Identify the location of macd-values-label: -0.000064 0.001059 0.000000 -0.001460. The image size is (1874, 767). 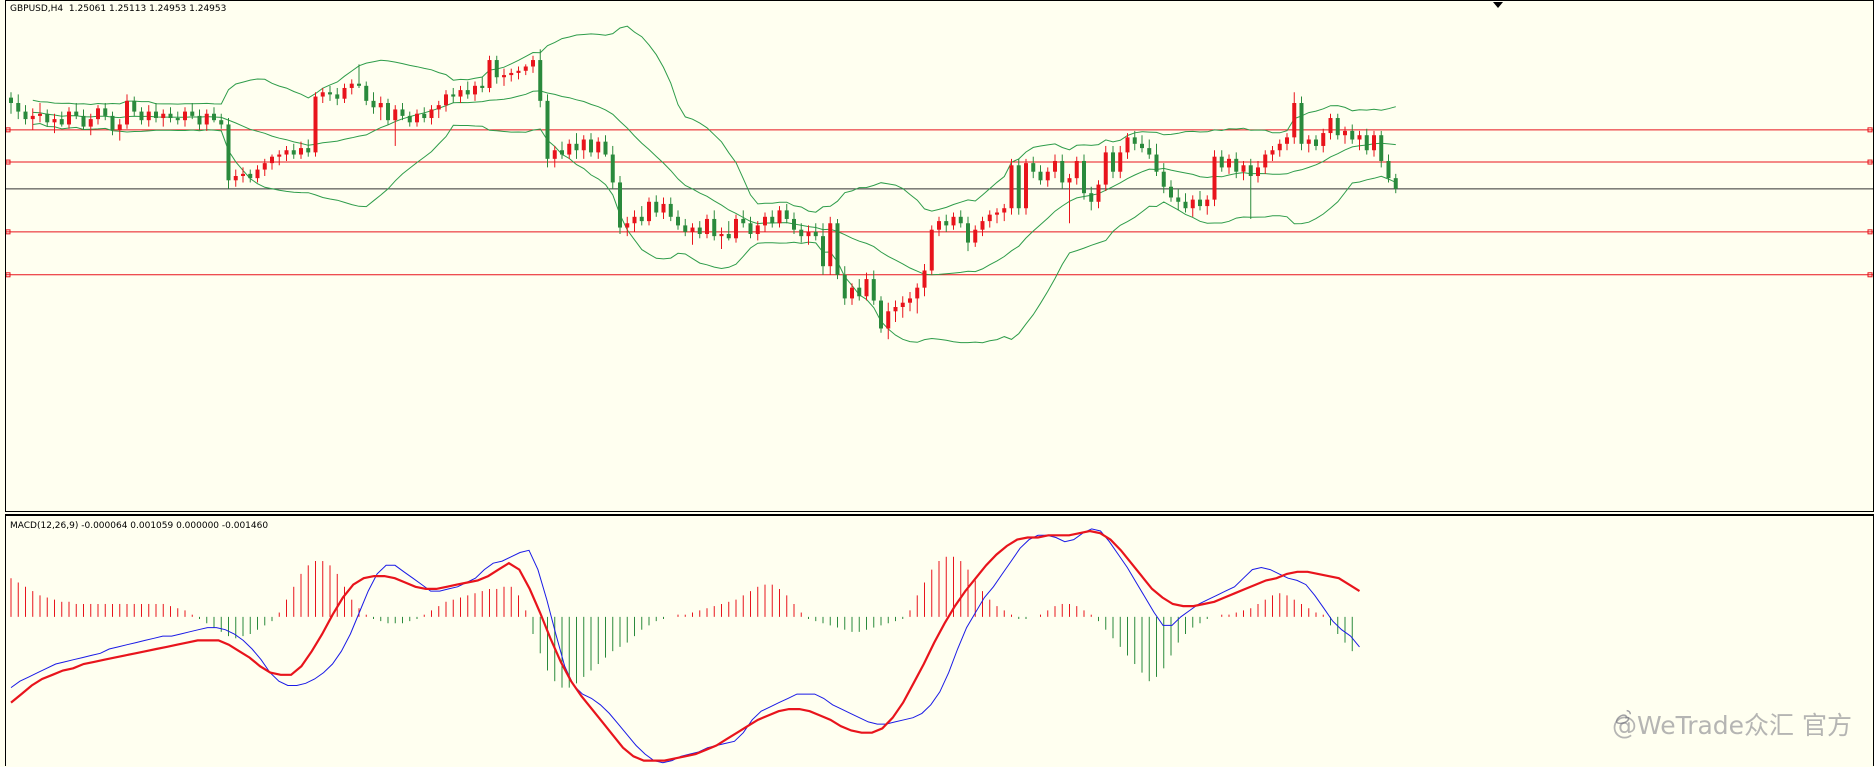
(175, 526).